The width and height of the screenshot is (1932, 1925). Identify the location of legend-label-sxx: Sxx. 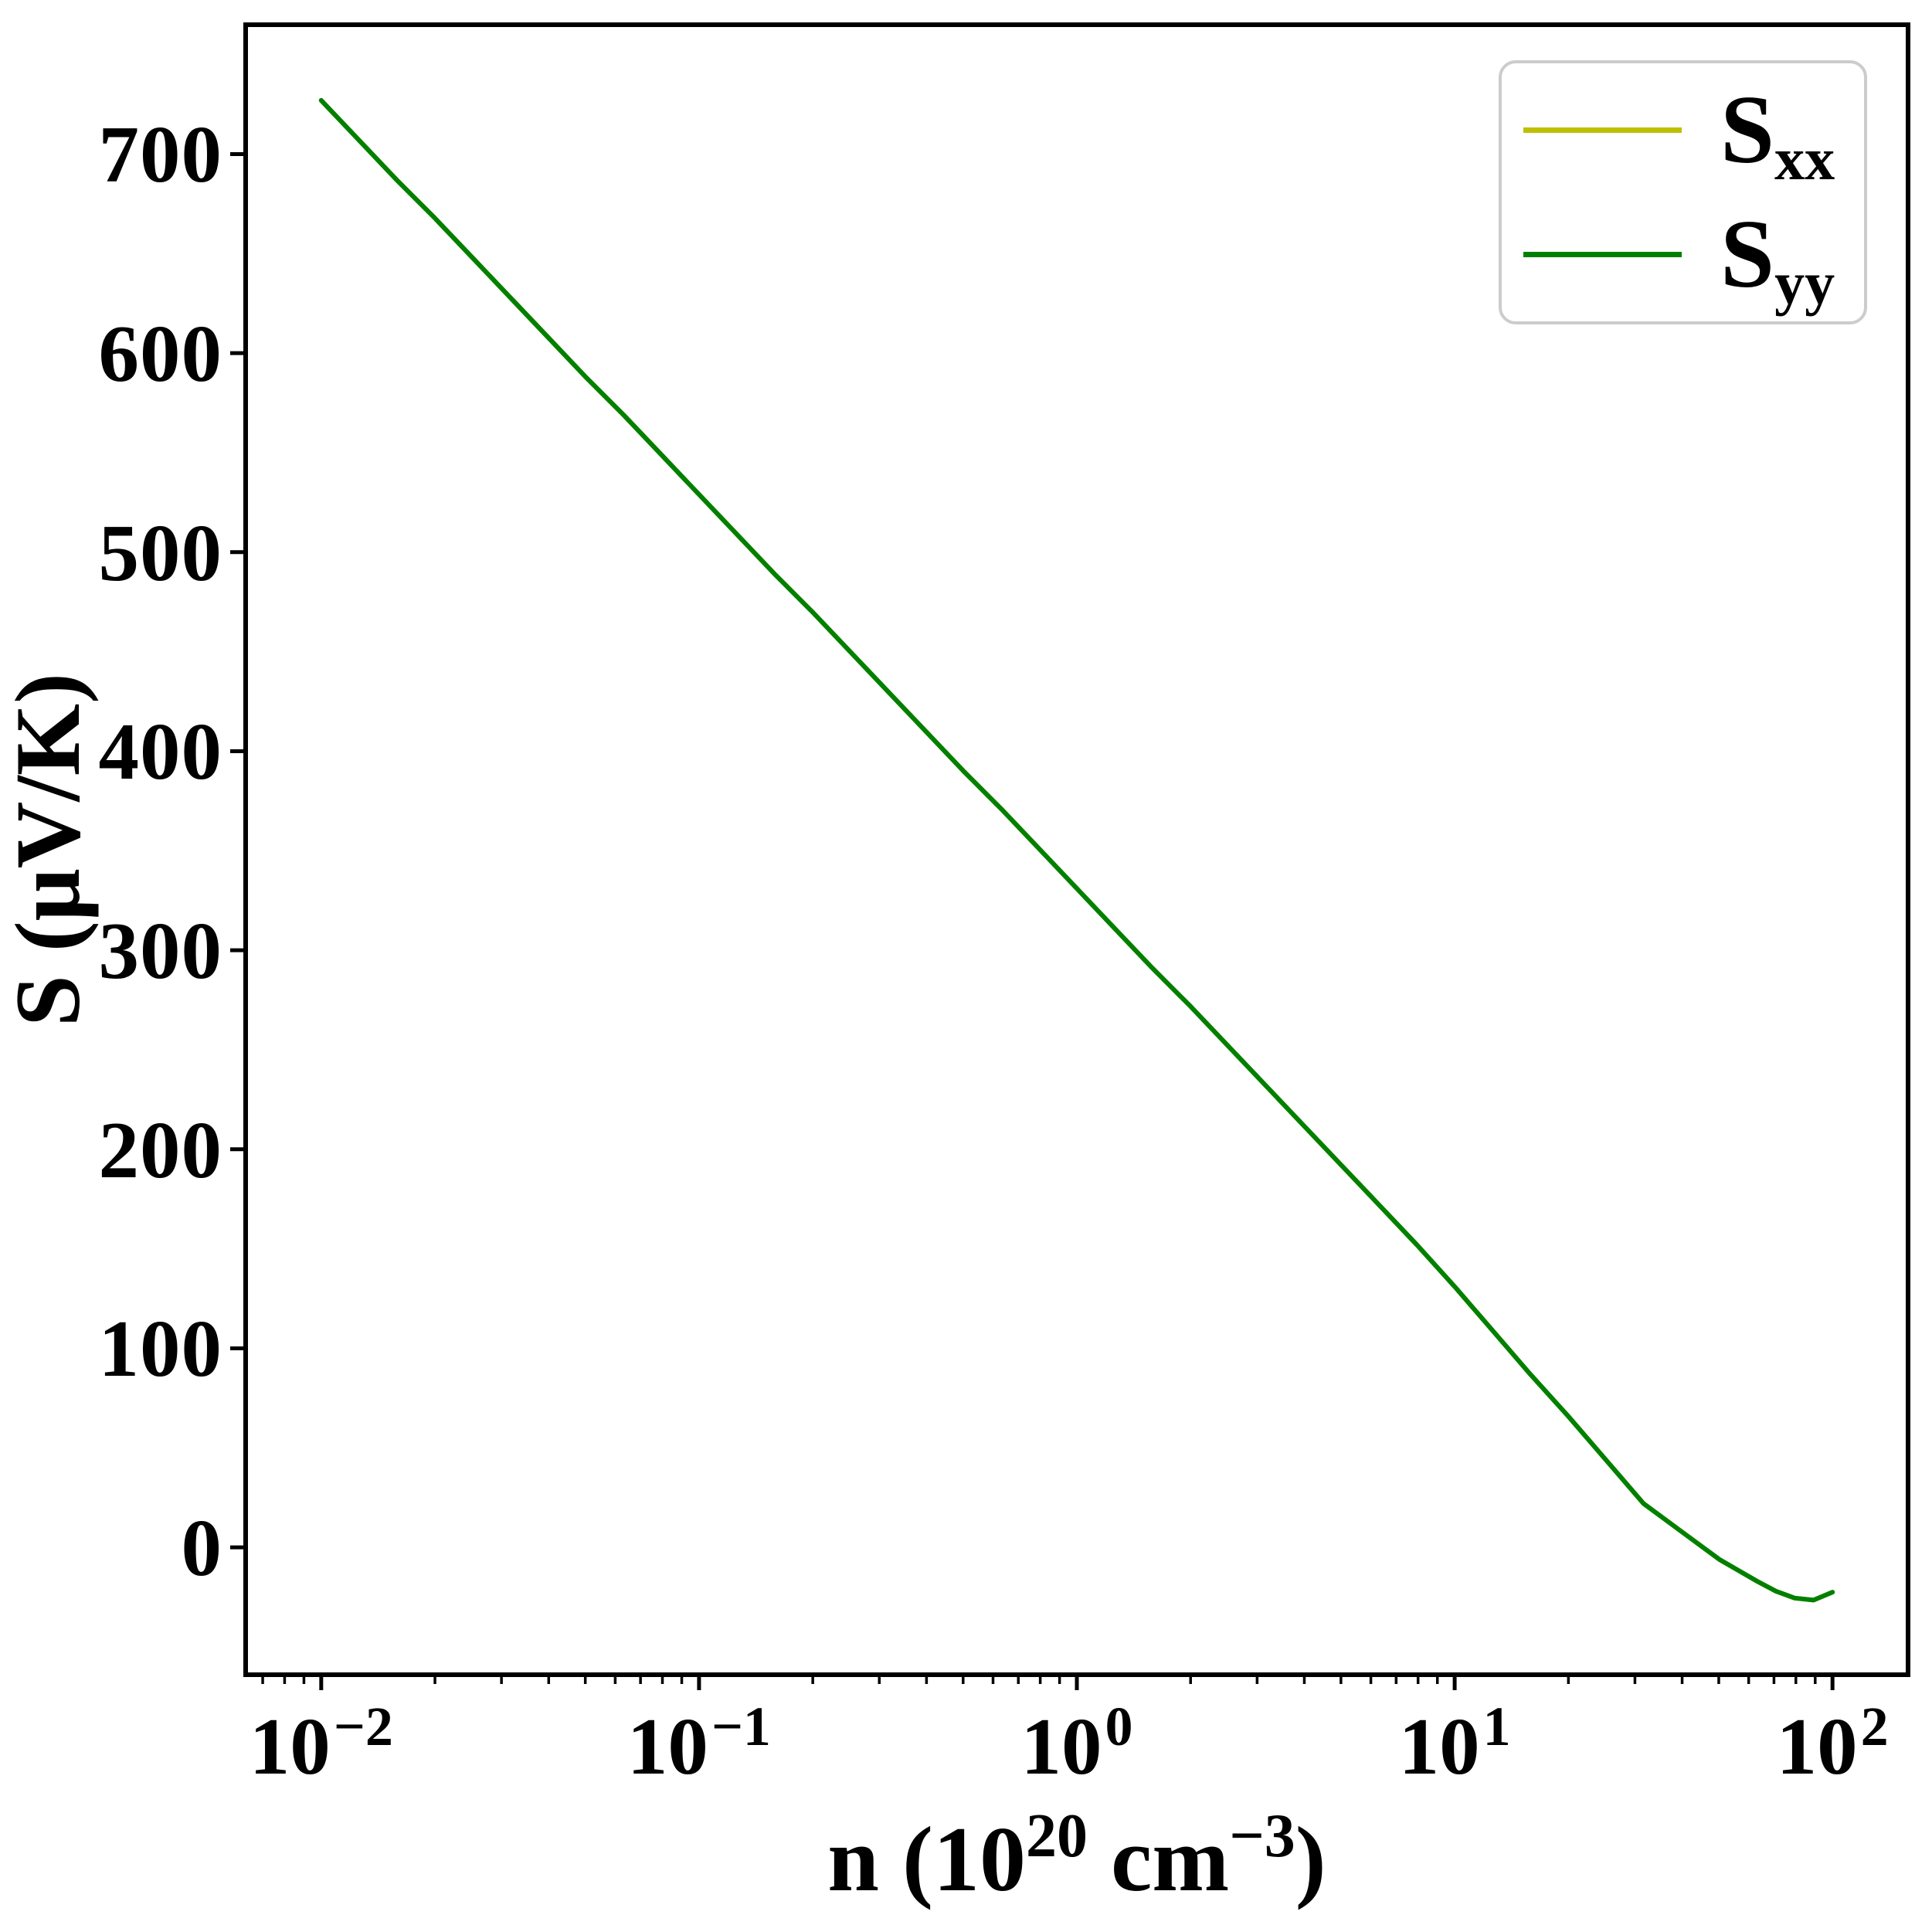
(1778, 134).